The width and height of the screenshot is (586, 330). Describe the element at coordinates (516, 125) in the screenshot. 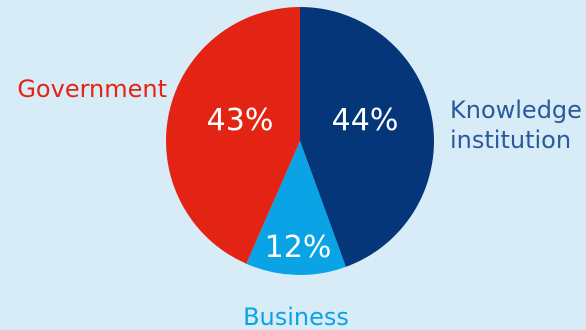

I see `label-knowledge-institution: Knowledge institution` at that location.